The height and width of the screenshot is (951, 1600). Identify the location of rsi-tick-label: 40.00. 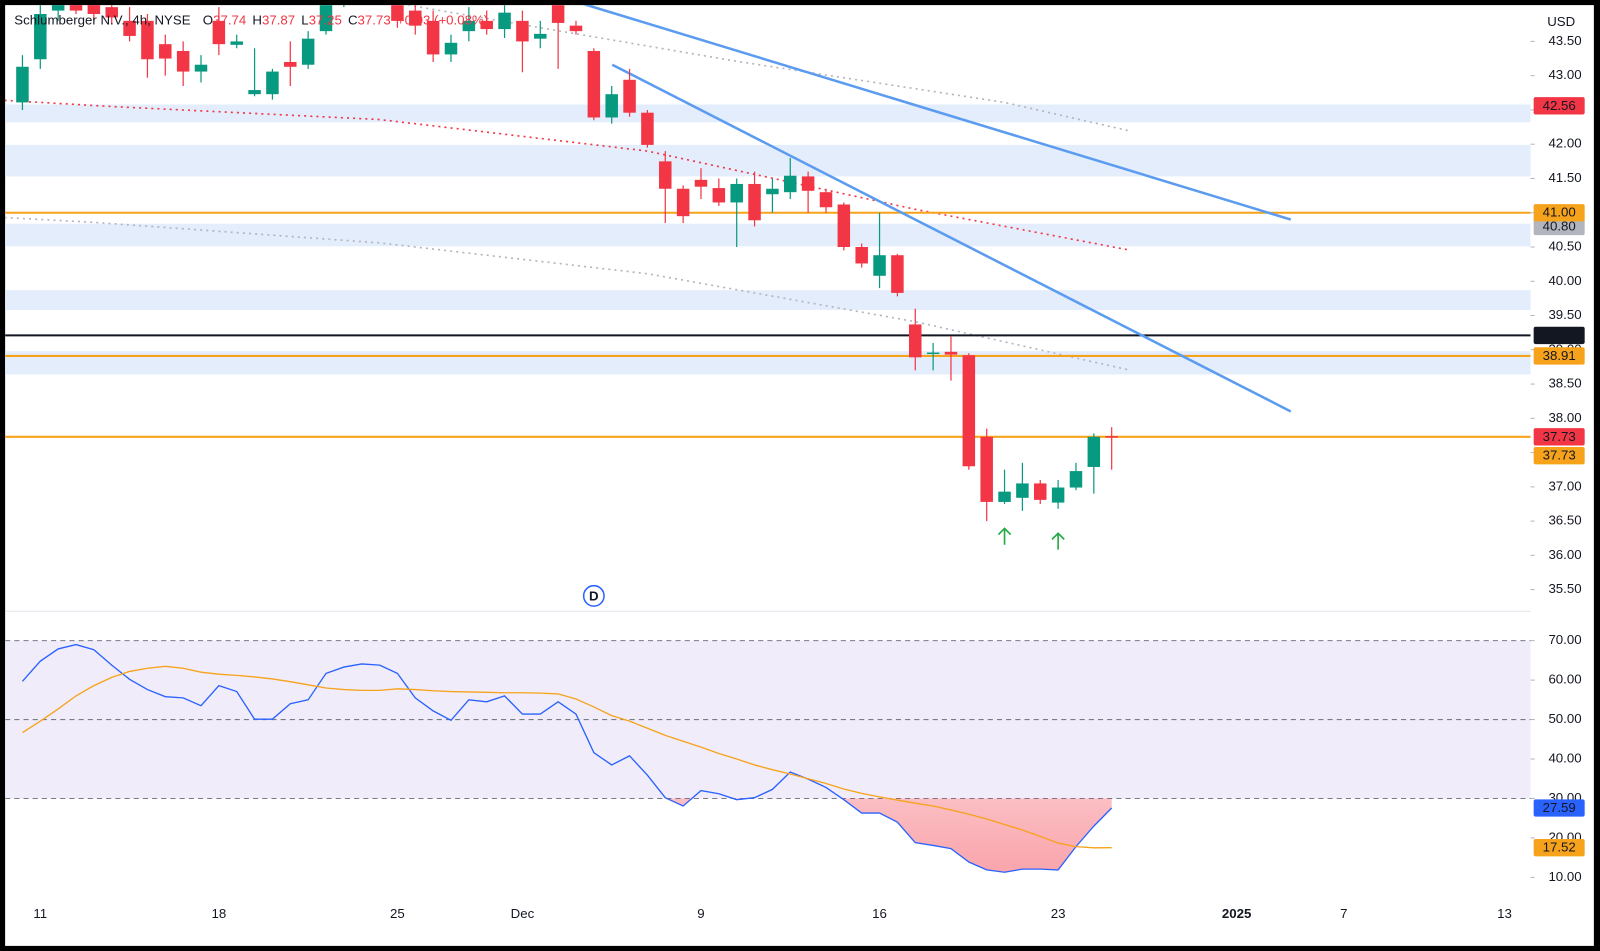
(1564, 758).